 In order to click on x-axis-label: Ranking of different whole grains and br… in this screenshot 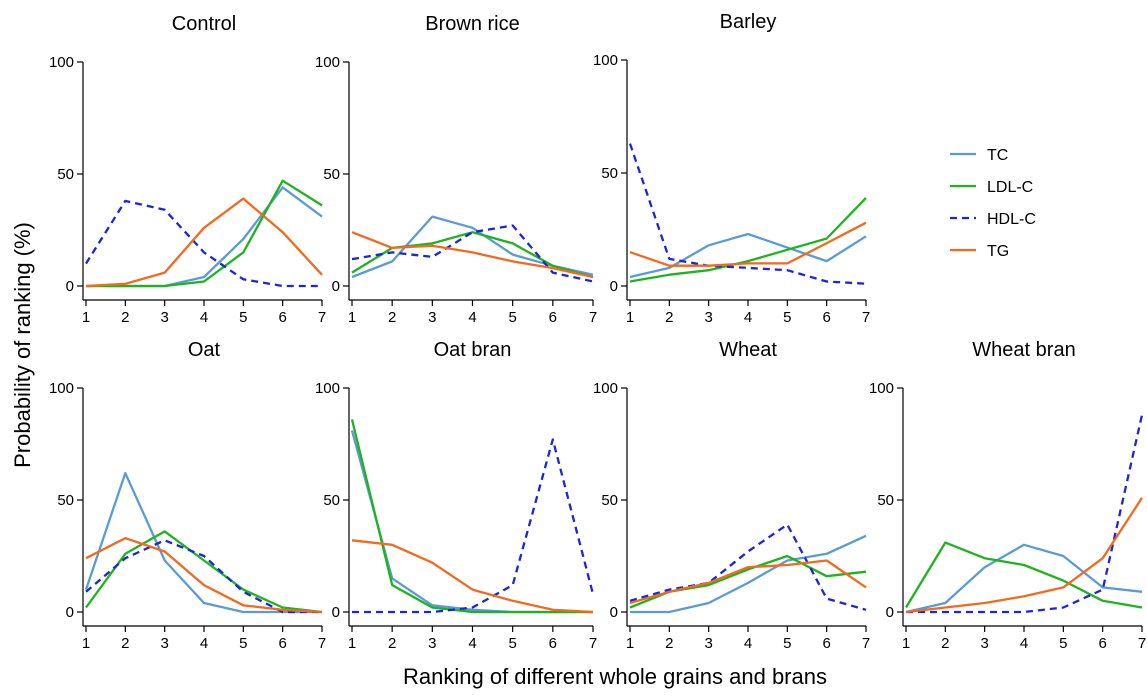, I will do `click(615, 676)`.